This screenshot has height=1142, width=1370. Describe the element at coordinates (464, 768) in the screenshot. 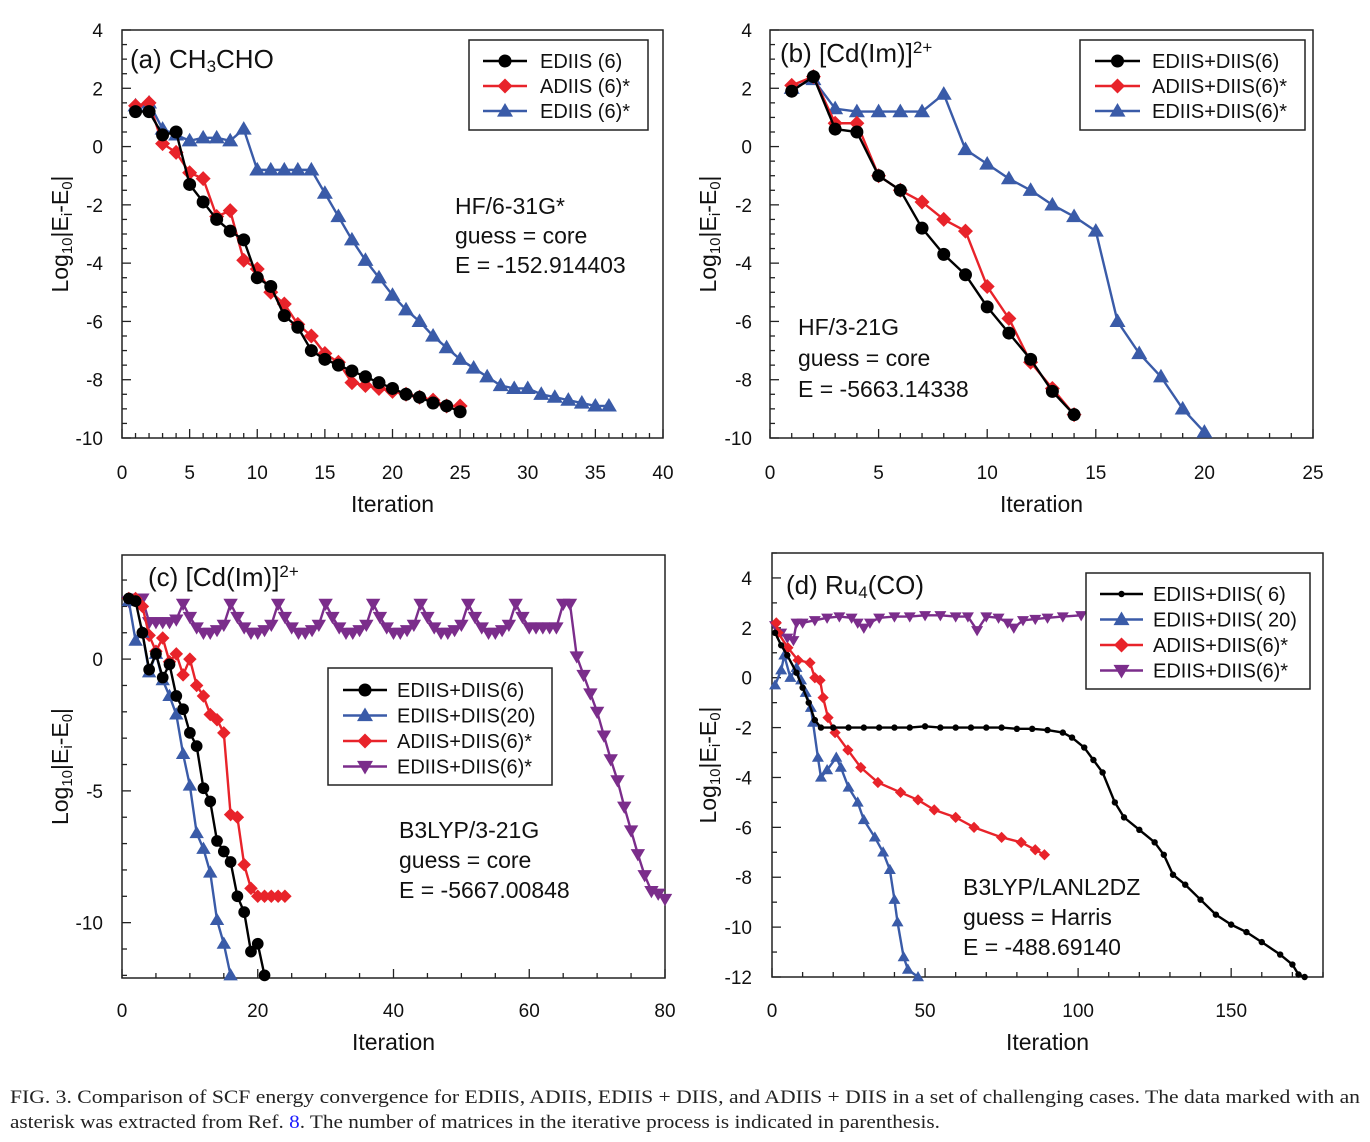

I see `legend-label: EDIIS+DIIS(6)*` at that location.